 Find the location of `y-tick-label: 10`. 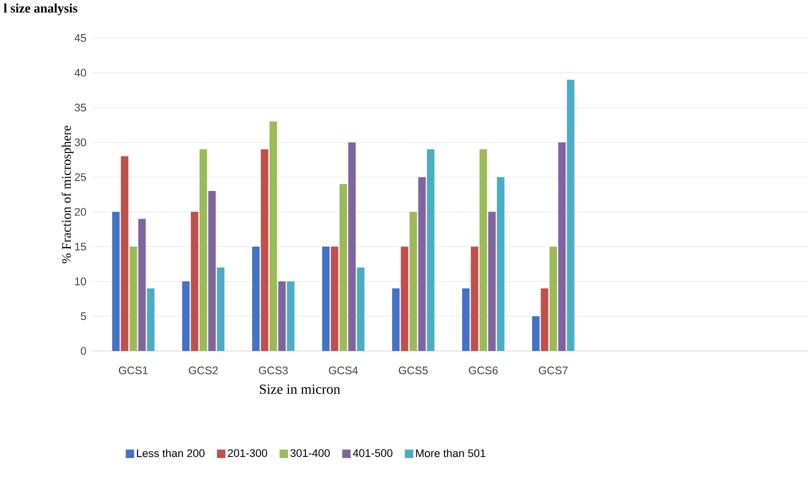

y-tick-label: 10 is located at coordinates (80, 282).